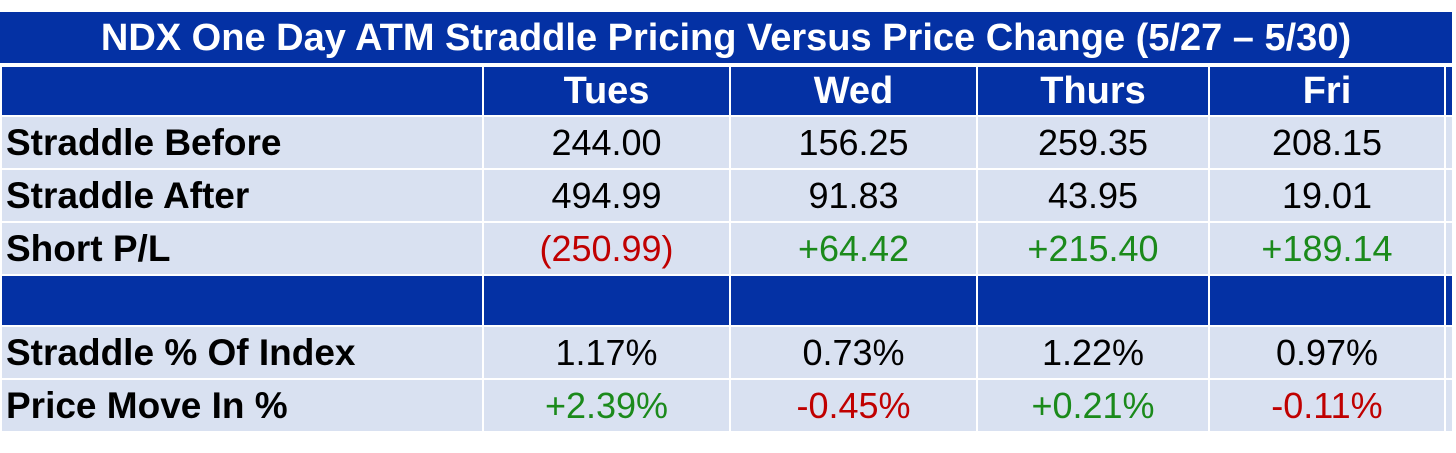 This screenshot has height=453, width=1456. What do you see at coordinates (1093, 405) in the screenshot?
I see `table-cell: +0.21%` at bounding box center [1093, 405].